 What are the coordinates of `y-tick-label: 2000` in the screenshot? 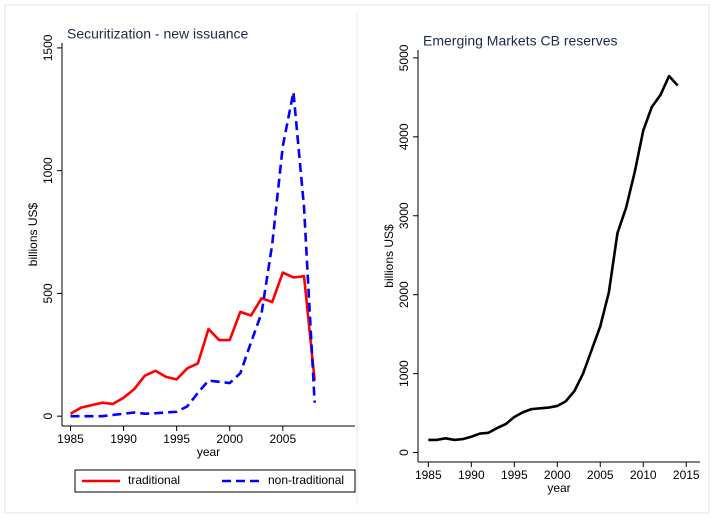 It's located at (404, 294).